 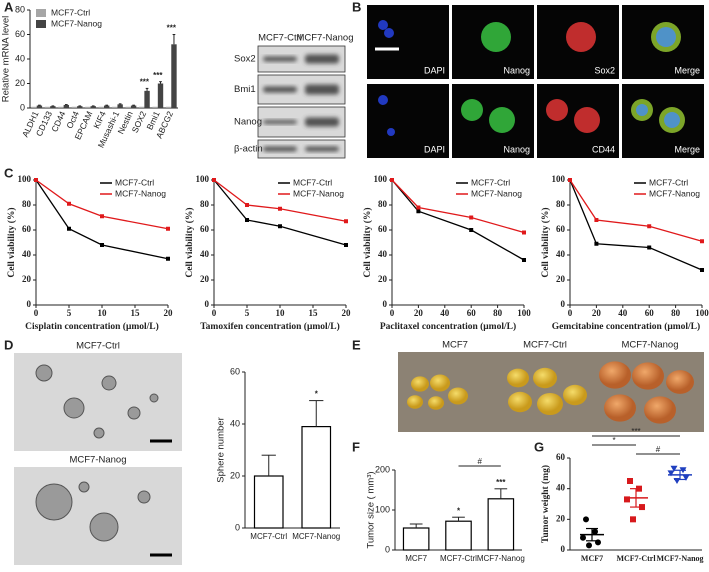 I want to click on panel-label: G, so click(x=539, y=446).